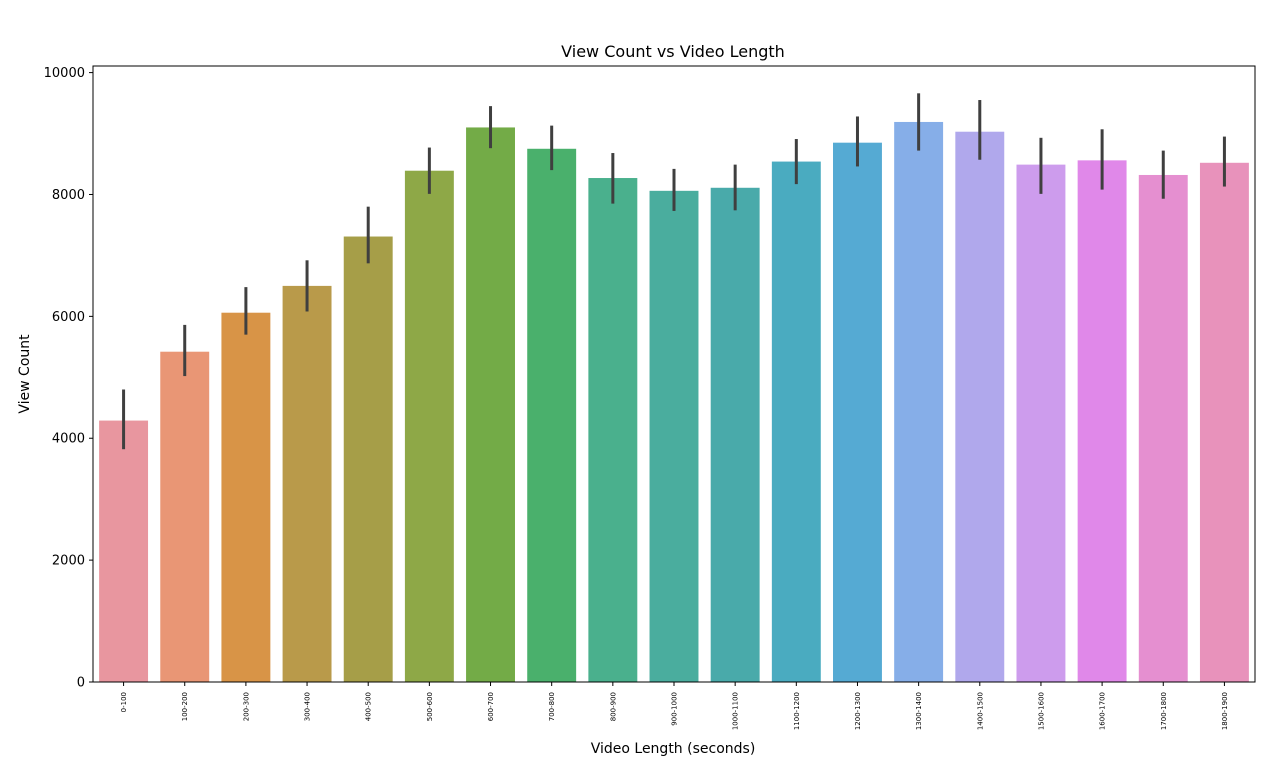 The image size is (1282, 768). I want to click on x-tick-label-0-100: 0-100, so click(124, 702).